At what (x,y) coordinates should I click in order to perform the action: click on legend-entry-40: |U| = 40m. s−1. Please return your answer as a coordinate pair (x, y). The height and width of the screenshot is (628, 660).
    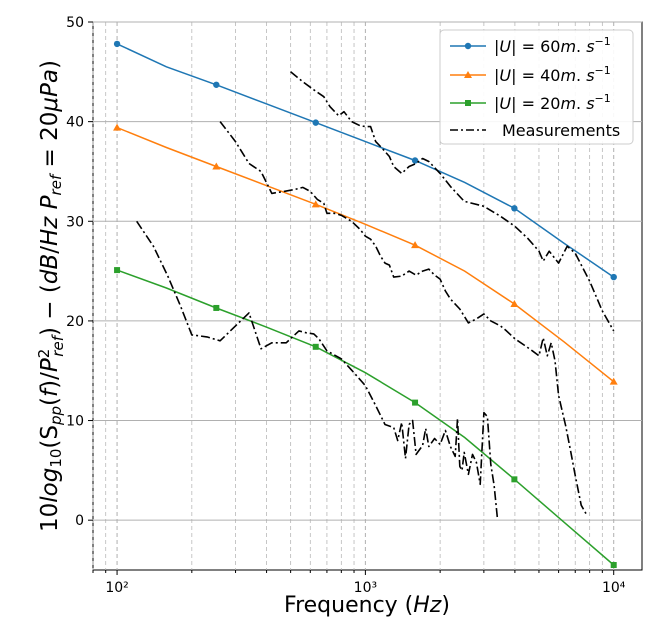
    Looking at the image, I should click on (530, 74).